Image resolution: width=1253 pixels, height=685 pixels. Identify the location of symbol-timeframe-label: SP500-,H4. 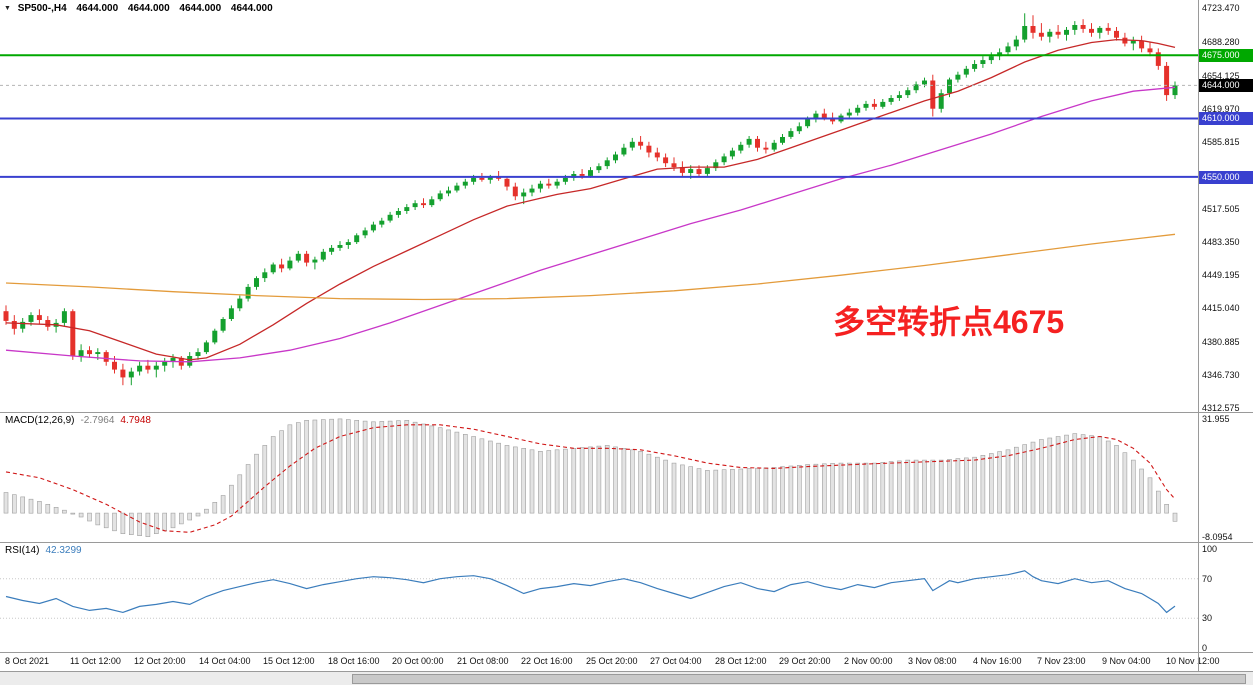
(42, 8).